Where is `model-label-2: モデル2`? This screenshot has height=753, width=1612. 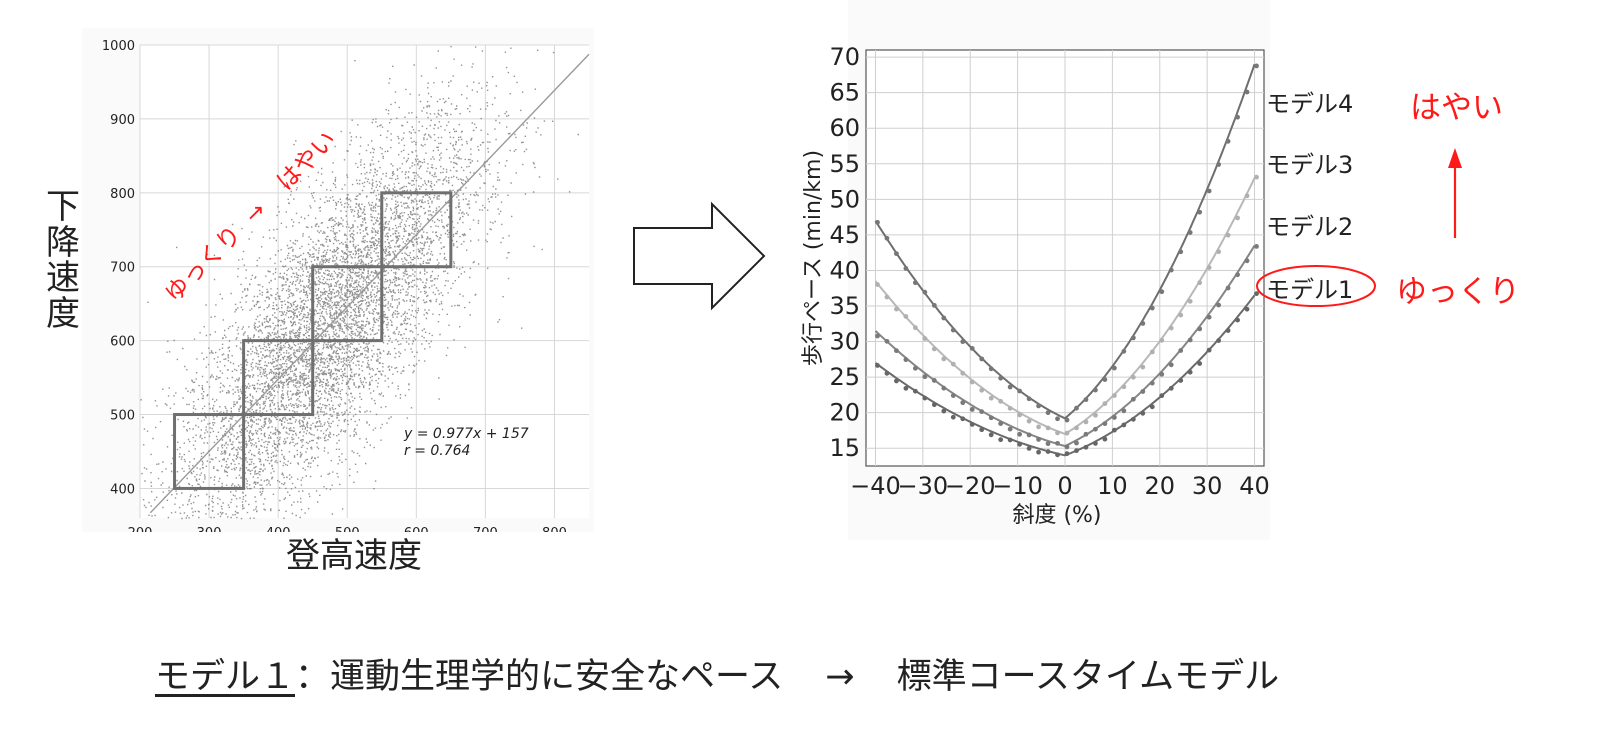
model-label-2: モデル2 is located at coordinates (1310, 227).